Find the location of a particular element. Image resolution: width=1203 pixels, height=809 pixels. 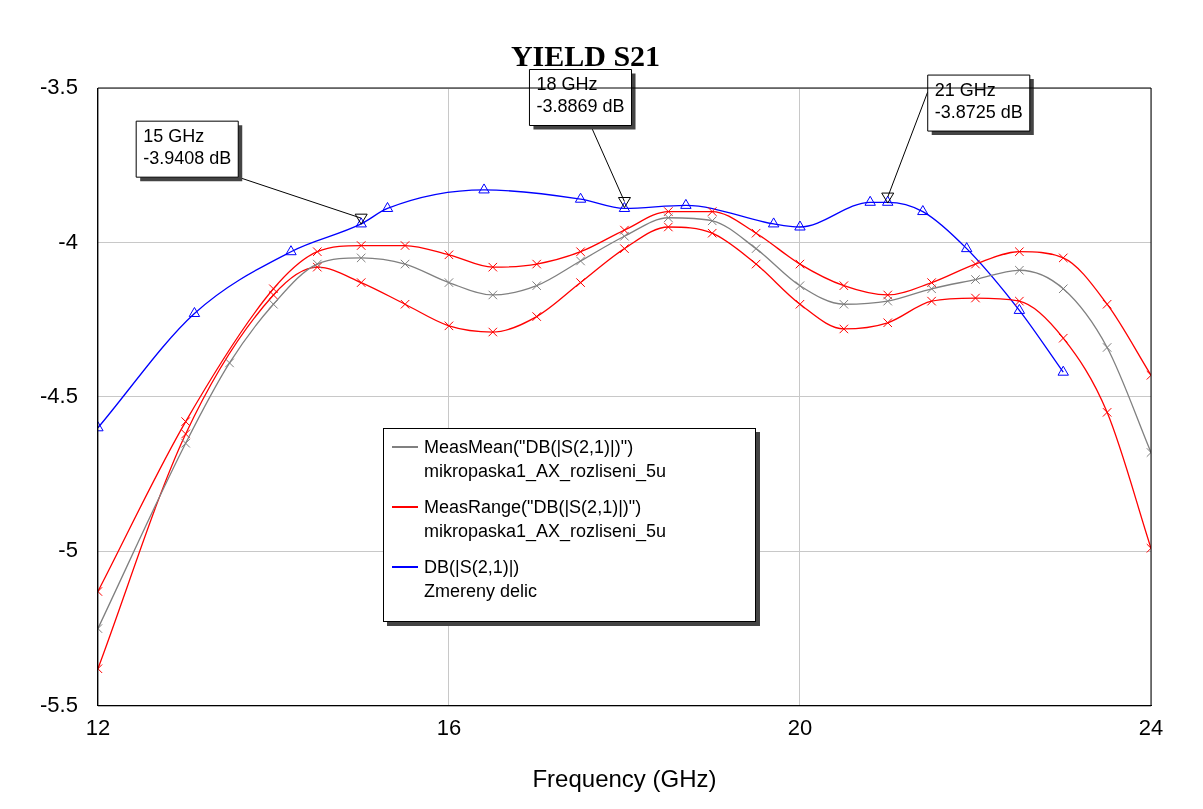

x-tick-label: 20 is located at coordinates (800, 728).